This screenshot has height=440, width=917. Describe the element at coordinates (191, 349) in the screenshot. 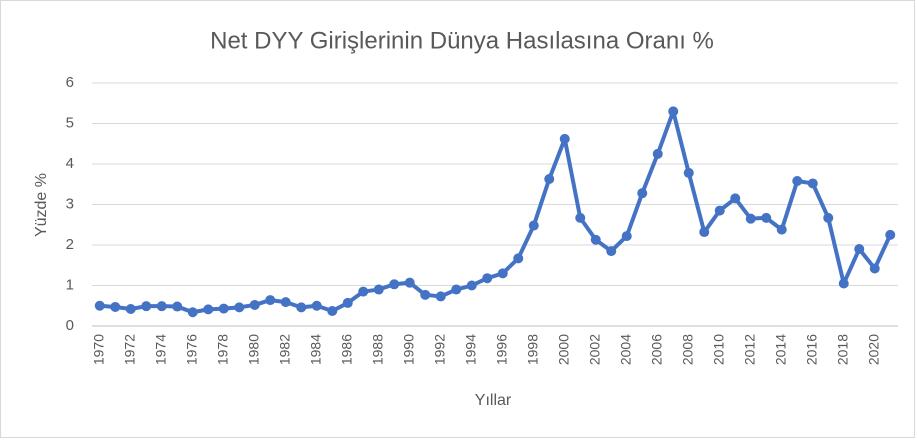

I see `x-tick-label: 1976` at that location.